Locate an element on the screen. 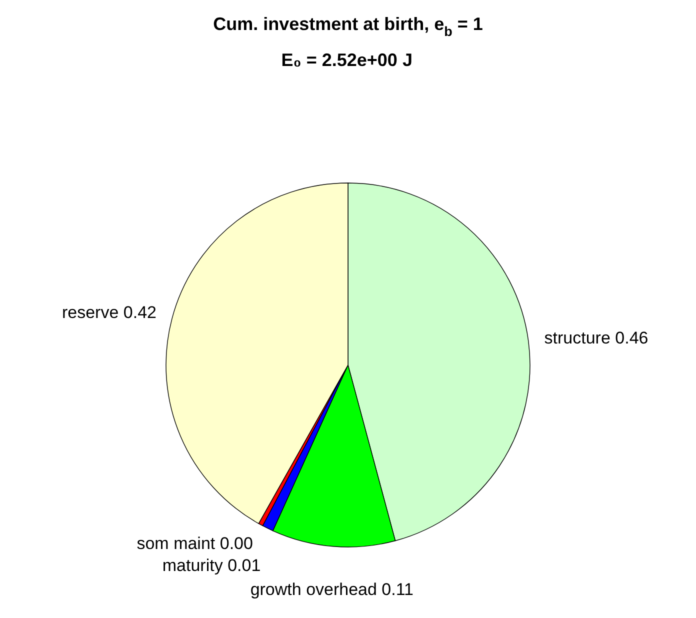 This screenshot has height=618, width=696. chart-subtitle: E₀ = 2.52e+00 J is located at coordinates (346, 60).